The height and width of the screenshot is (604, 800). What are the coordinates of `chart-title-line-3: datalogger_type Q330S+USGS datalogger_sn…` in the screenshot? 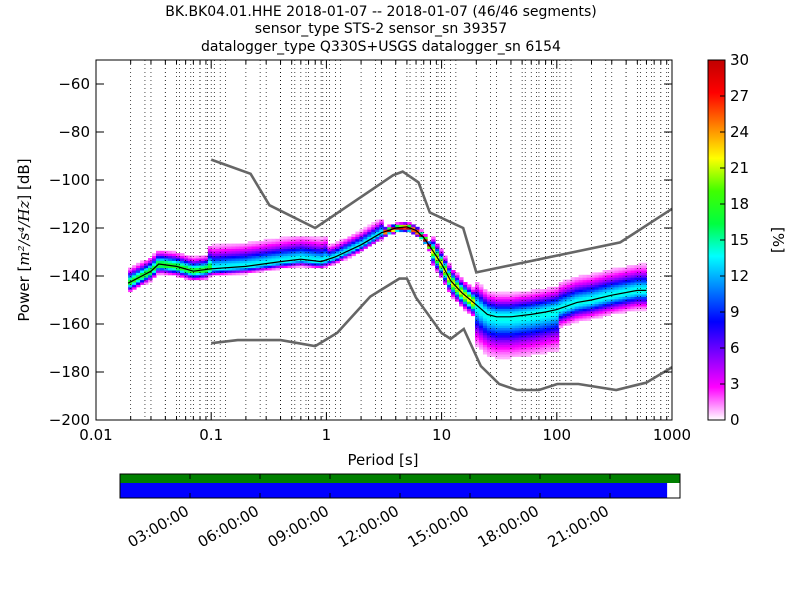 It's located at (381, 47).